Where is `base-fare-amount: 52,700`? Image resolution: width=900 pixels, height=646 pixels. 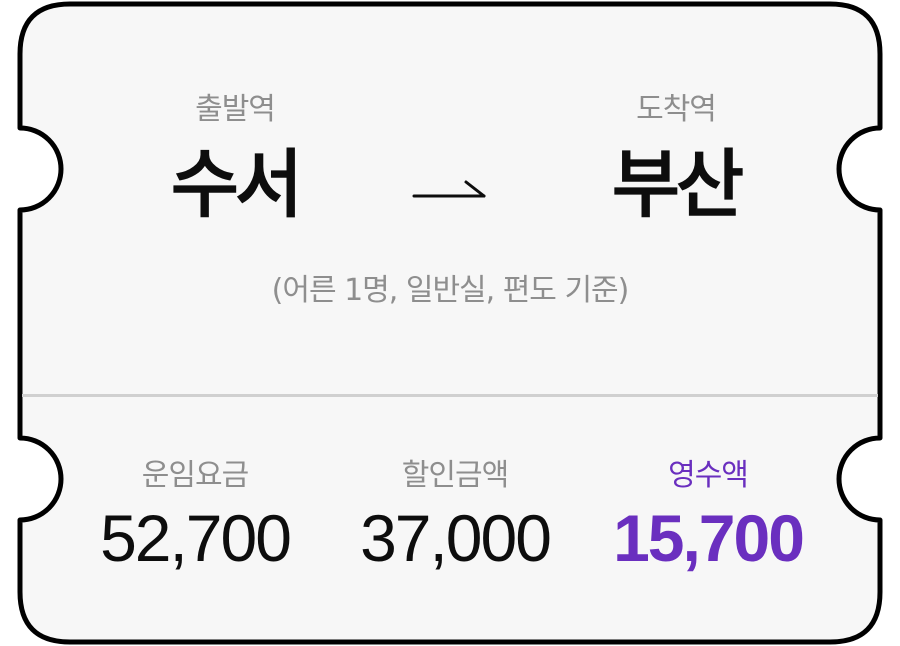
base-fare-amount: 52,700 is located at coordinates (196, 538).